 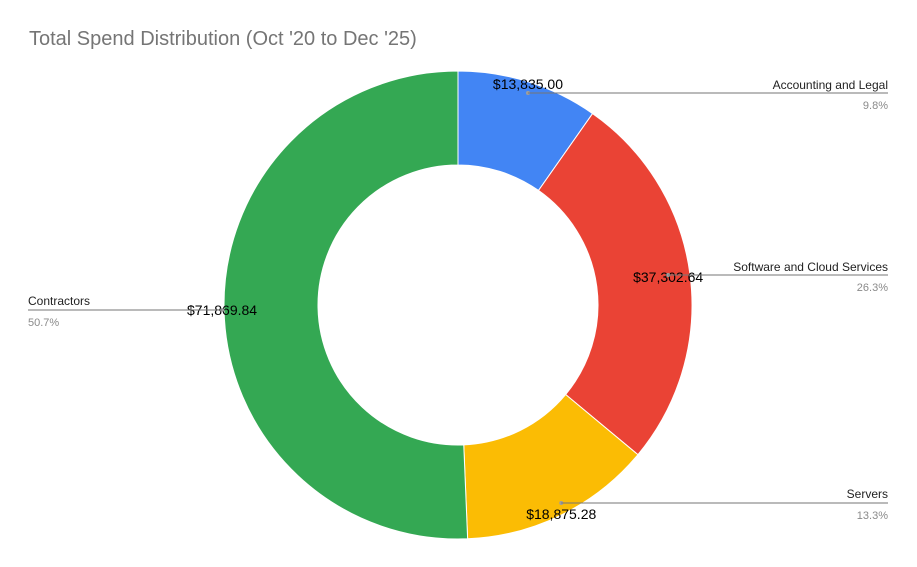 I want to click on legend-percent: 9.8%, so click(x=875, y=106).